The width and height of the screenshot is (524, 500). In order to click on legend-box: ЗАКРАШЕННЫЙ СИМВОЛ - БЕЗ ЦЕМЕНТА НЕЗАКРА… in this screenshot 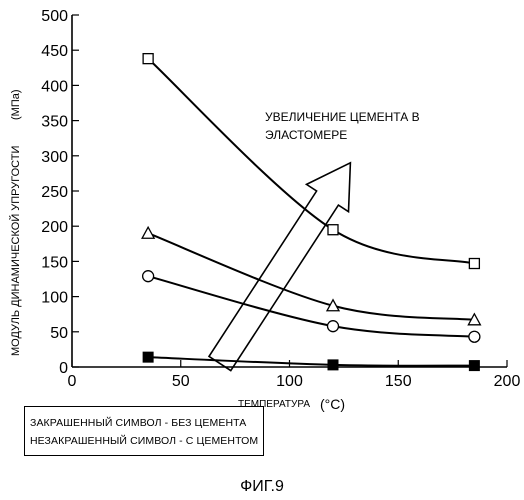, I will do `click(144, 431)`.